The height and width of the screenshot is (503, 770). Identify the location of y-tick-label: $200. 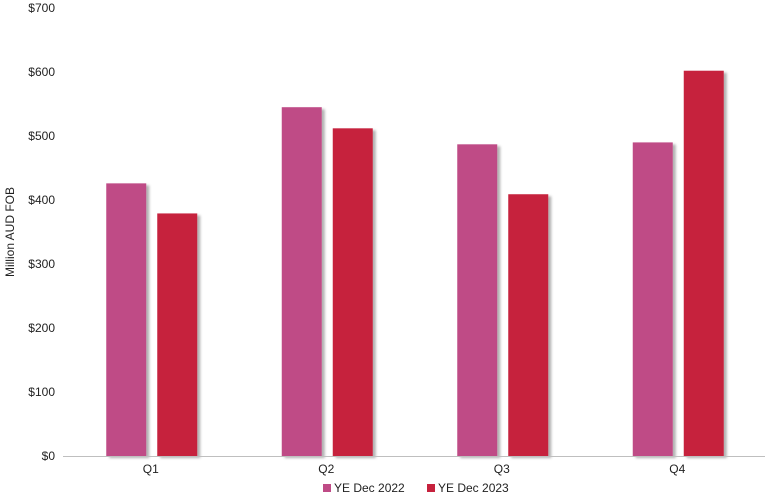
(41, 328).